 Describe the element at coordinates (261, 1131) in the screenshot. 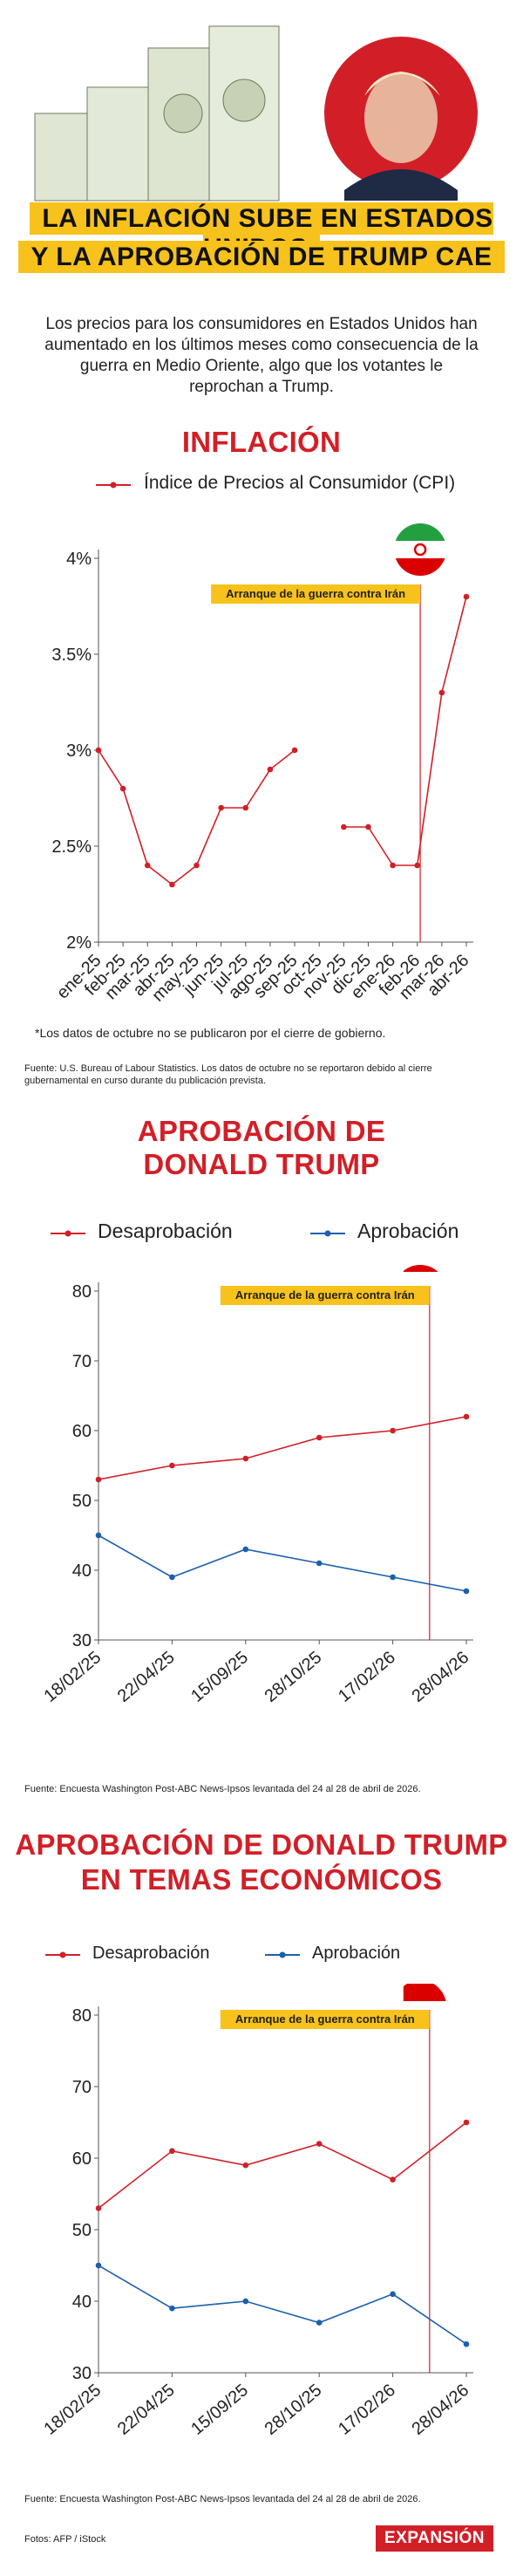

I see `approval-title-line-1: APROBACIÓN DE` at that location.